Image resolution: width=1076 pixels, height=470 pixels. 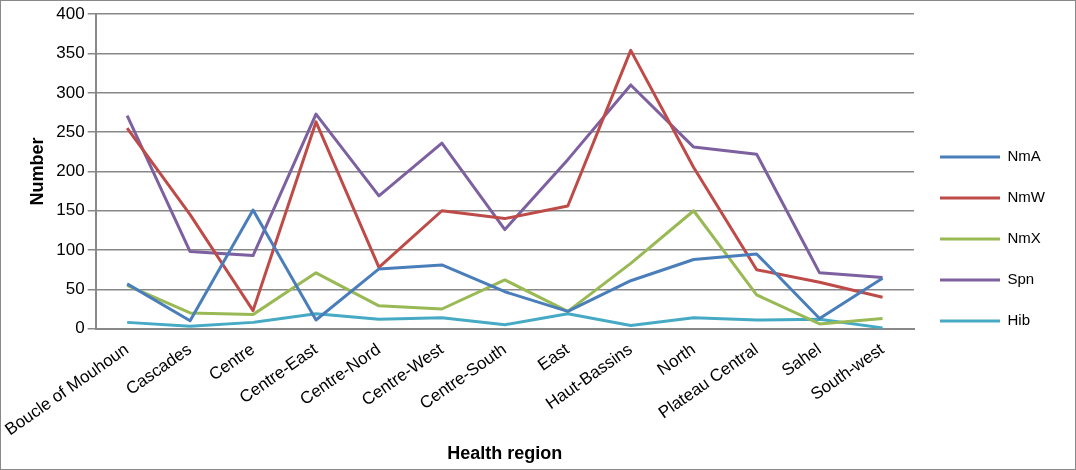 I want to click on legend-label: NmX, so click(x=1024, y=238).